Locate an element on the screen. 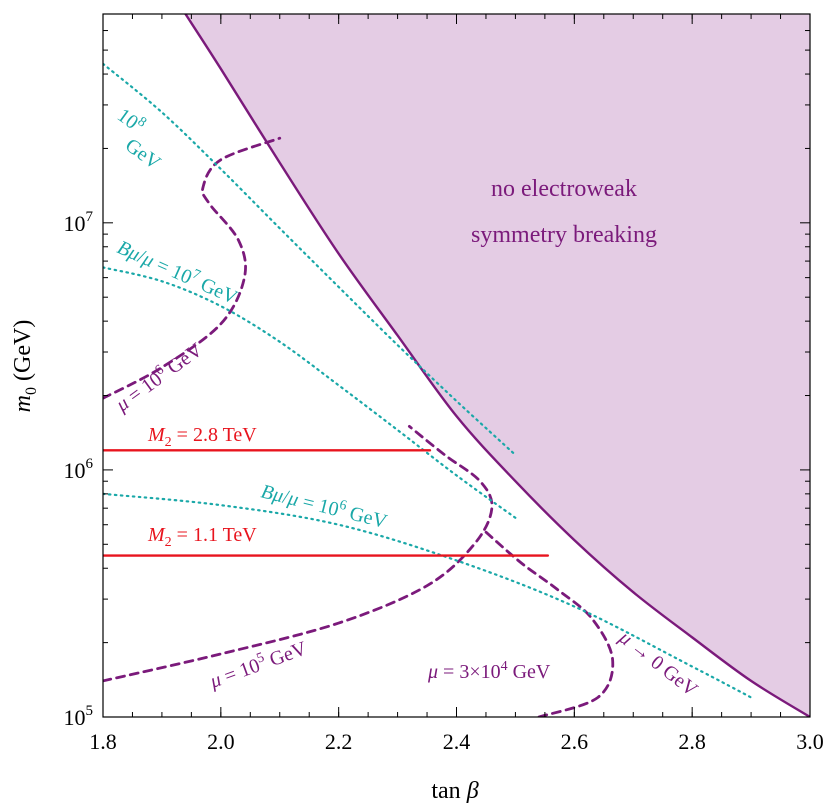  y-axis-label: m0 (GeV) is located at coordinates (25, 366).